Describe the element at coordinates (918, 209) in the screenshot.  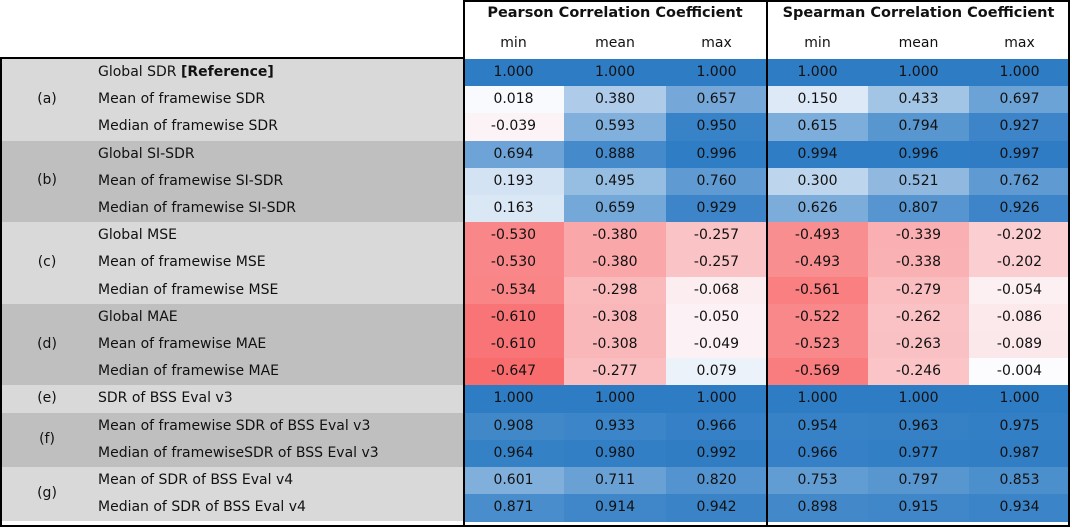
I see `value-cell: 0.807` at that location.